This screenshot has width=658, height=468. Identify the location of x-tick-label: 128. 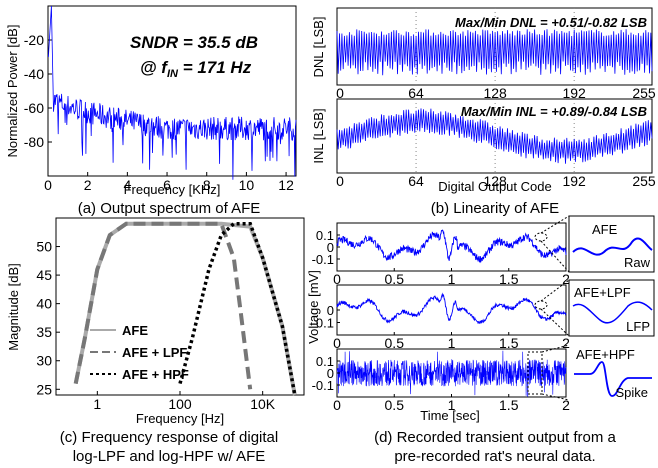
(495, 181).